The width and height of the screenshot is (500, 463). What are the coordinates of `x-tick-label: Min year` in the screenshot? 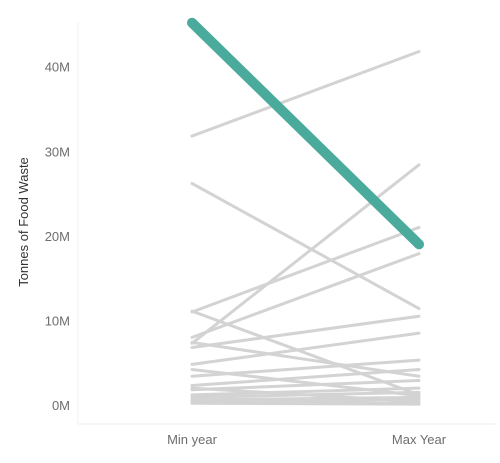 It's located at (192, 439).